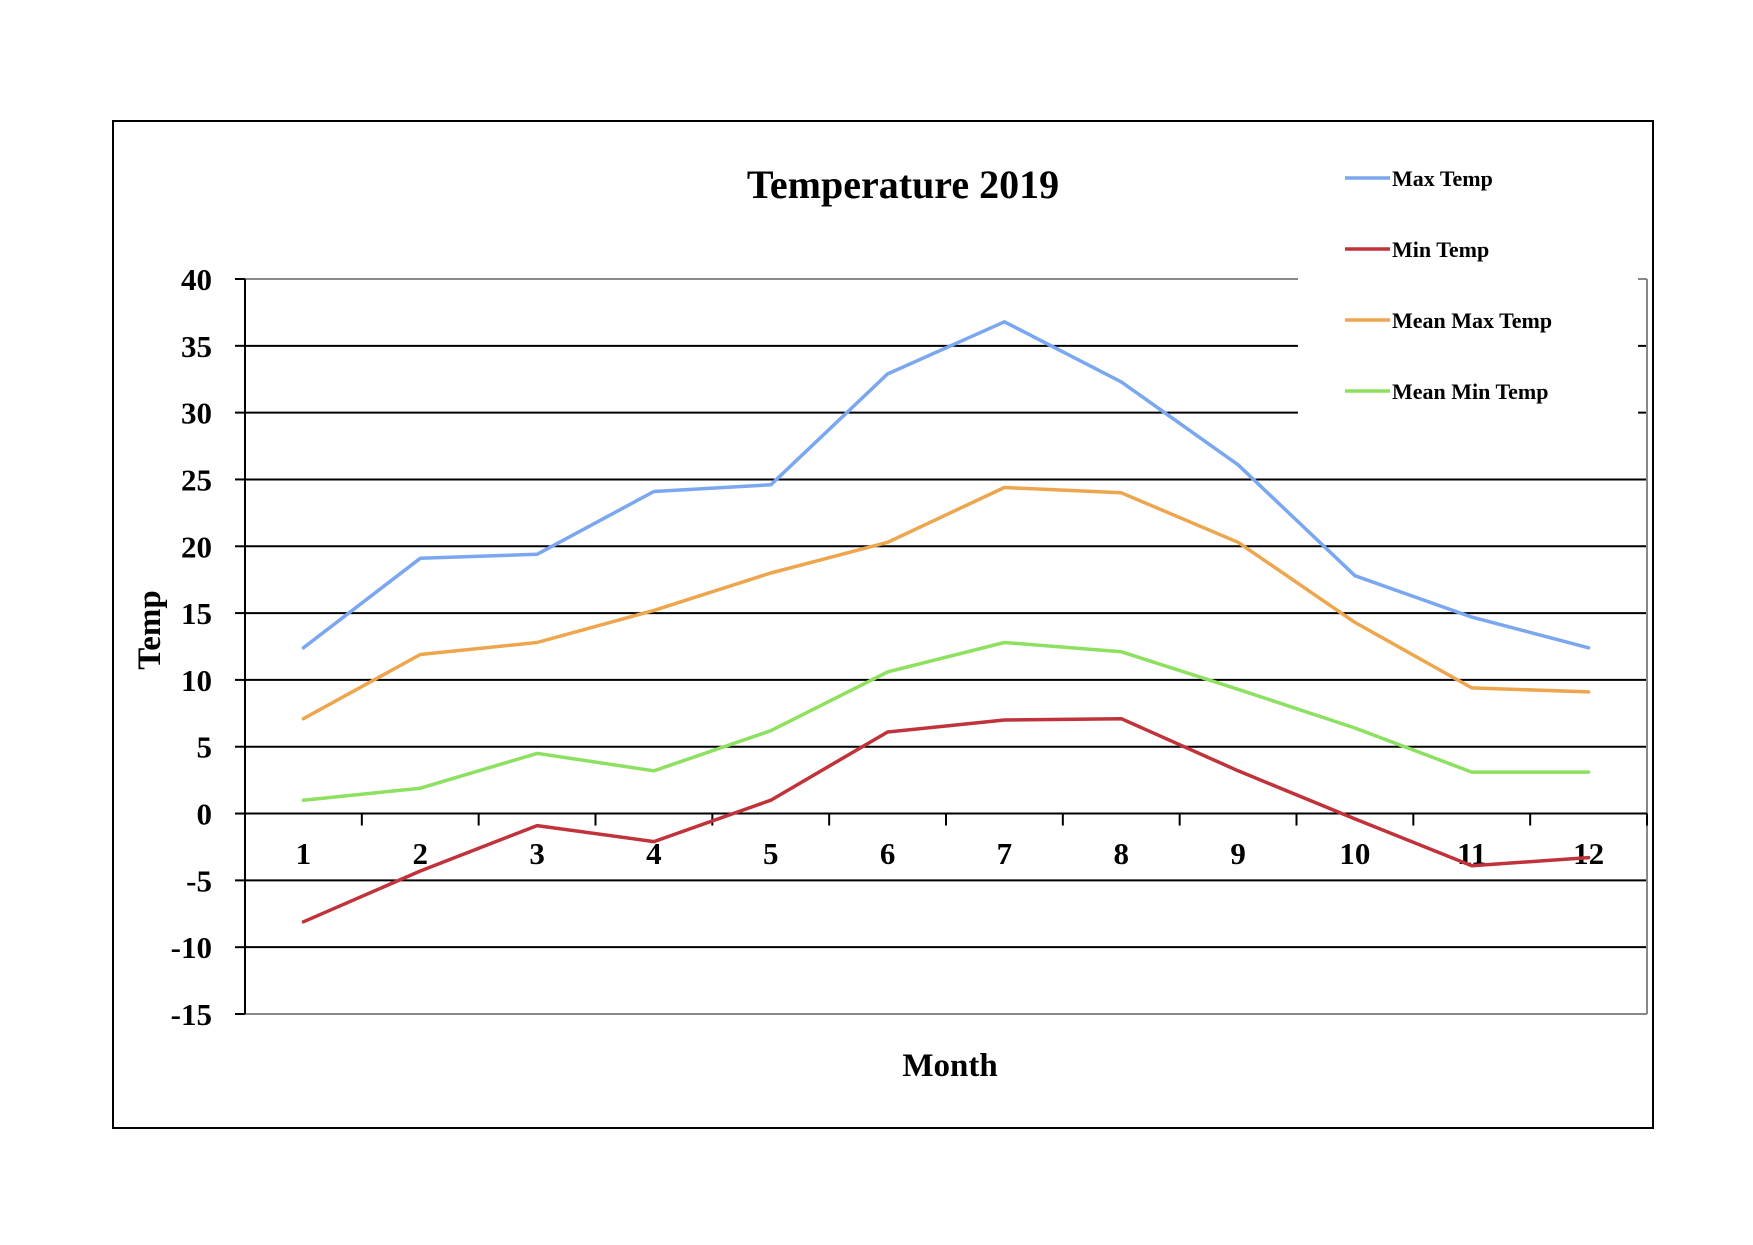 This screenshot has height=1245, width=1753. I want to click on y-tick-label: -15, so click(191, 1014).